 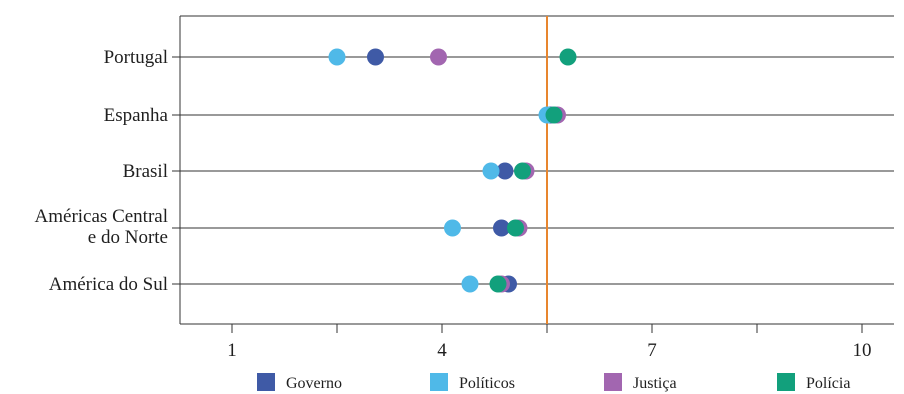 What do you see at coordinates (487, 383) in the screenshot?
I see `legend-label: Políticos` at bounding box center [487, 383].